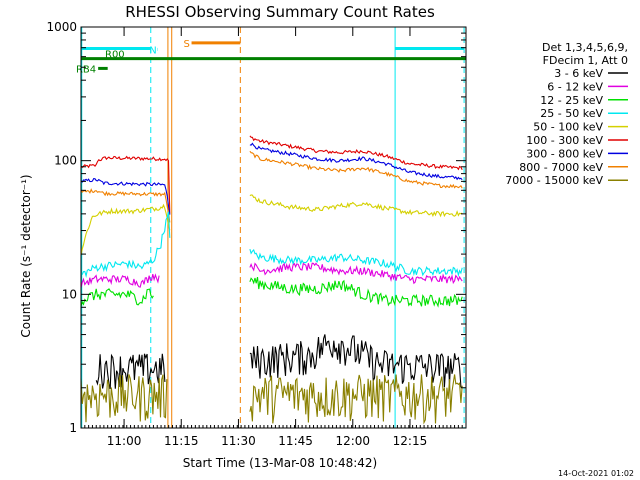  I want to click on y-tick-label-1: 10, so click(69, 294).